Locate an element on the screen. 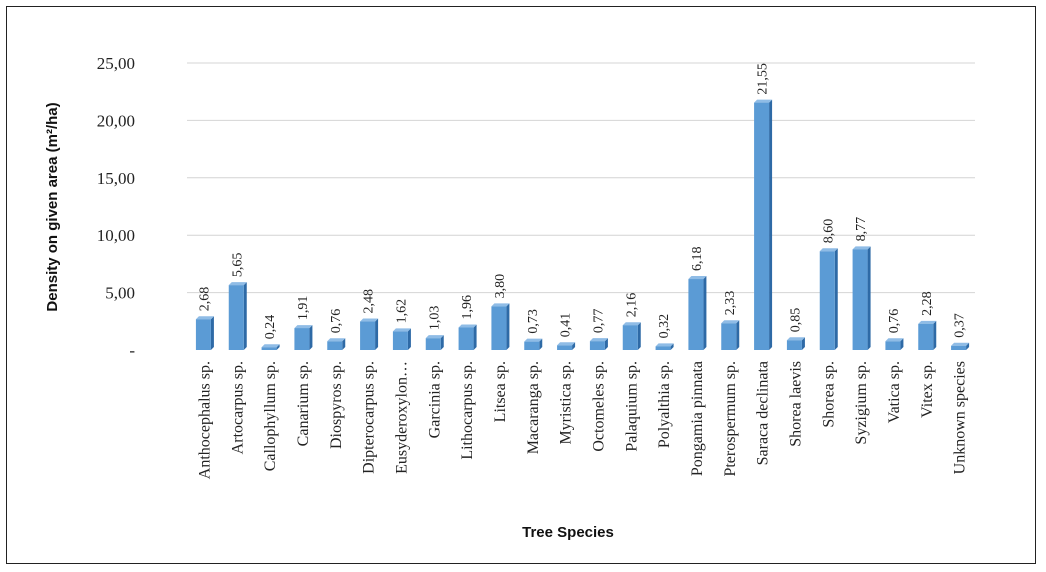 This screenshot has width=1046, height=572. data-label: 1,91 is located at coordinates (303, 308).